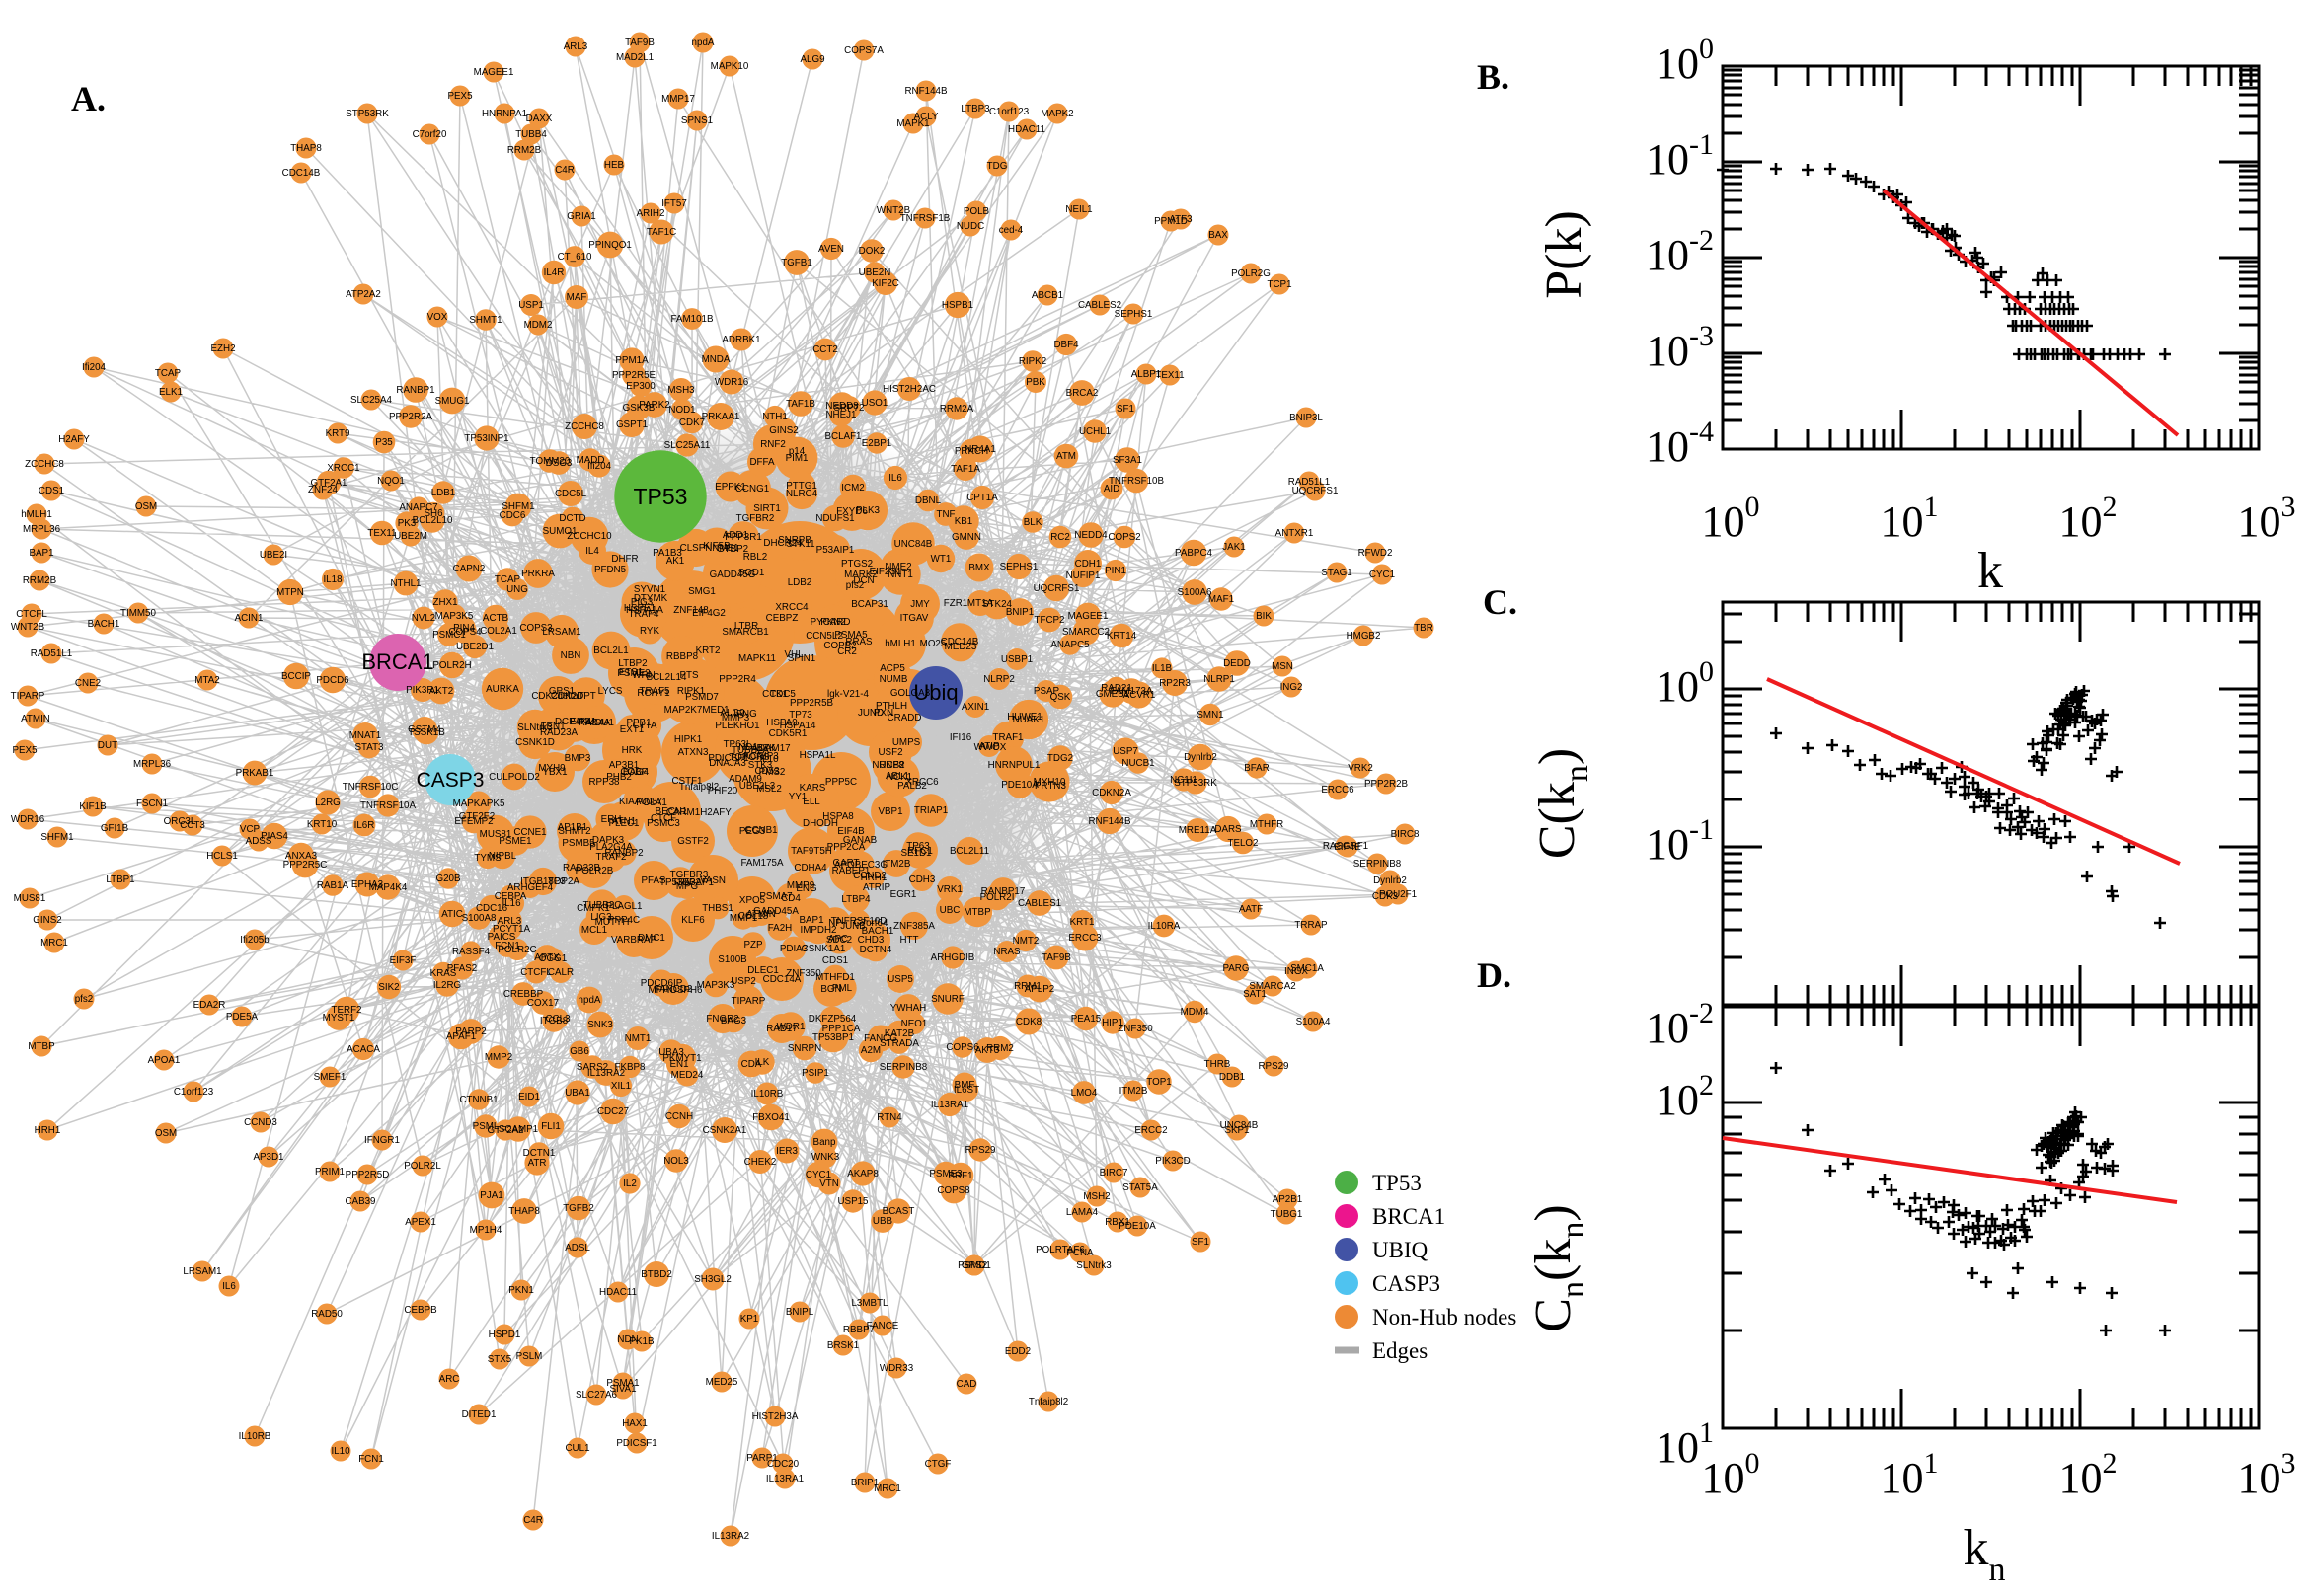  What do you see at coordinates (900, 1043) in the screenshot?
I see `svg-text: STRADA` at bounding box center [900, 1043].